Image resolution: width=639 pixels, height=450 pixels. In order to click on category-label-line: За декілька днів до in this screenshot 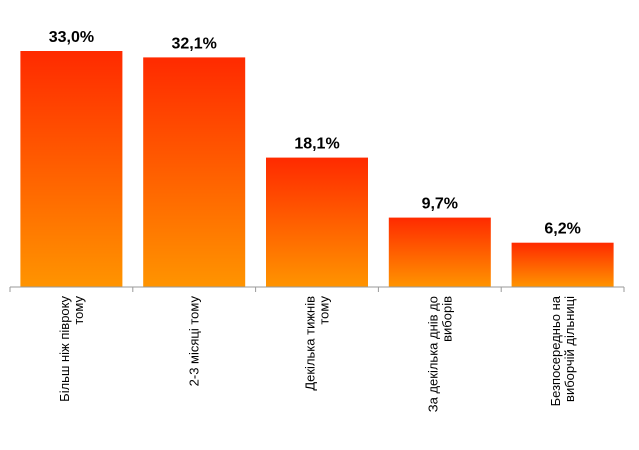, I will do `click(432, 354)`.